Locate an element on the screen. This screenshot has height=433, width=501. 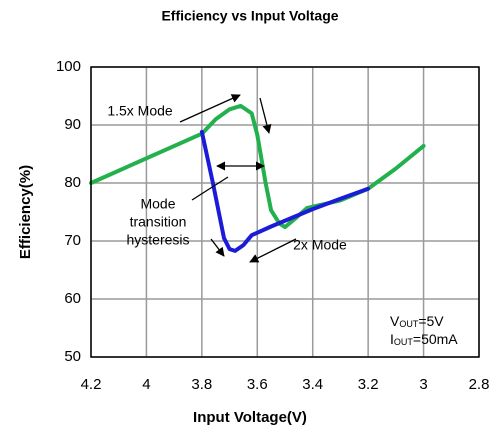
x-axis-label: Input Voltage(V) is located at coordinates (250, 417).